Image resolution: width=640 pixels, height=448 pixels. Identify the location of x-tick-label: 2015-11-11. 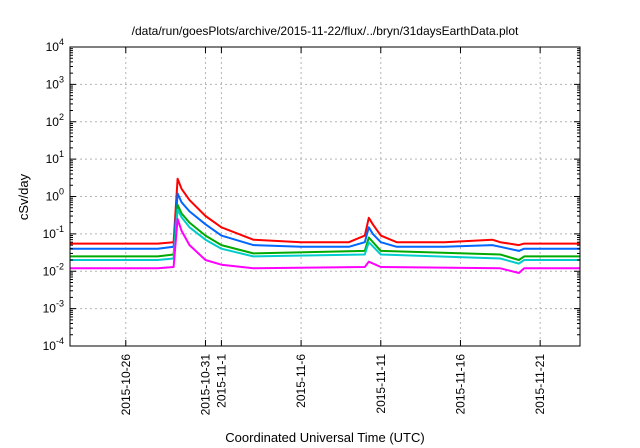
(381, 384).